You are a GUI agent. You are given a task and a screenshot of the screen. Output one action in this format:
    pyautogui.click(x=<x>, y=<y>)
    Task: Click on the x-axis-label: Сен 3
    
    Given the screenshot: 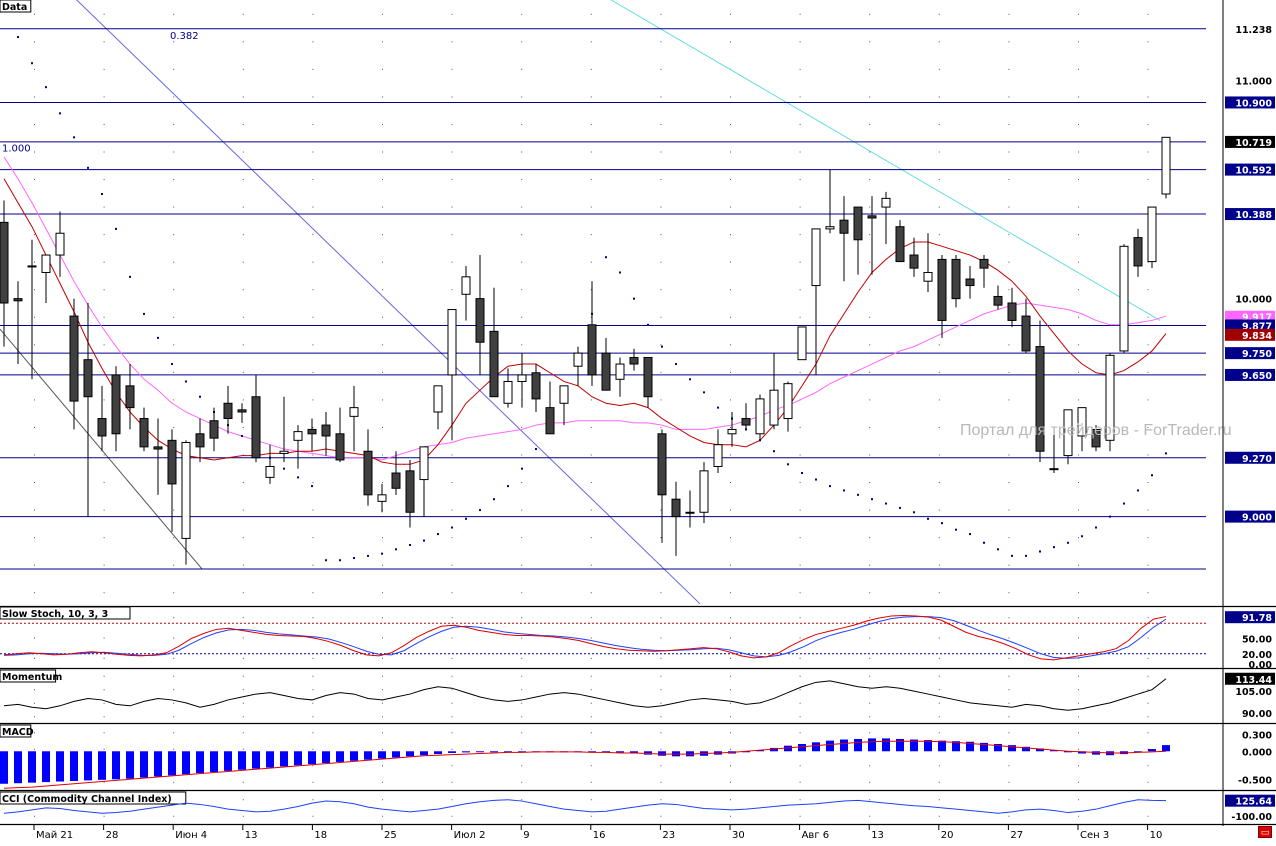 What is the action you would take?
    pyautogui.click(x=1094, y=835)
    